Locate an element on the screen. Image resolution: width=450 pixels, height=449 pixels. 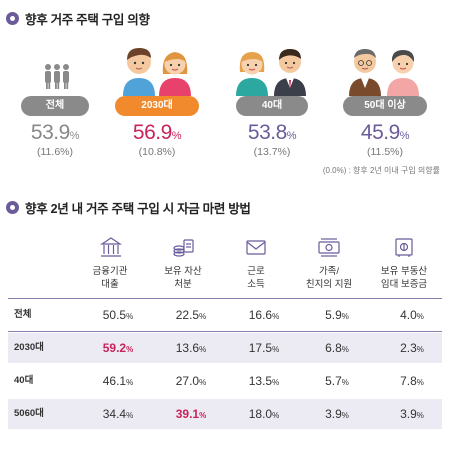
table-cell: 4.0% is located at coordinates (412, 315).